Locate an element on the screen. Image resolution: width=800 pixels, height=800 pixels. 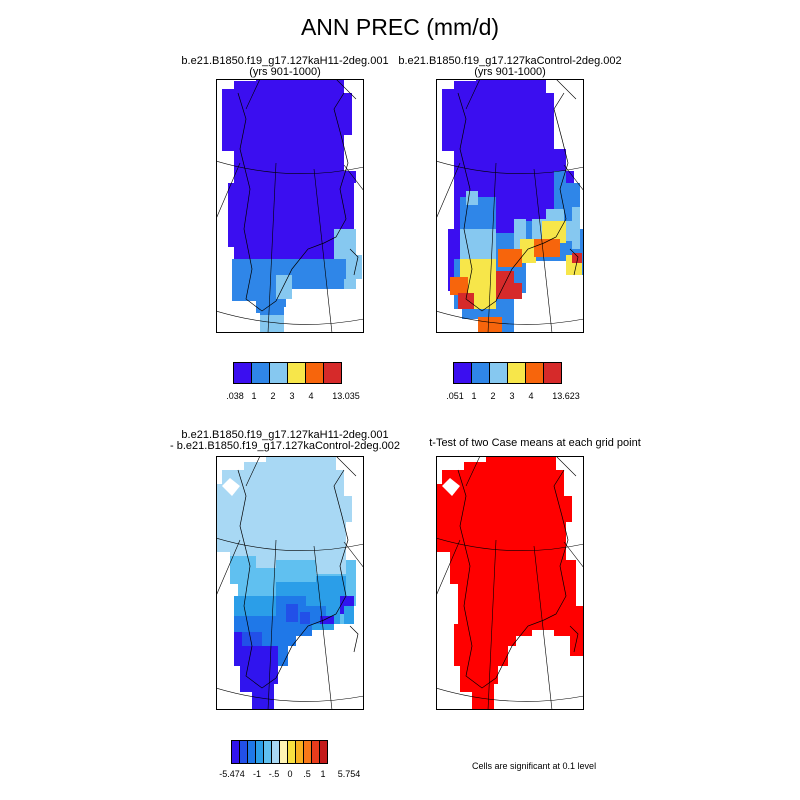
panel-3-colorbar is located at coordinates (279, 752).